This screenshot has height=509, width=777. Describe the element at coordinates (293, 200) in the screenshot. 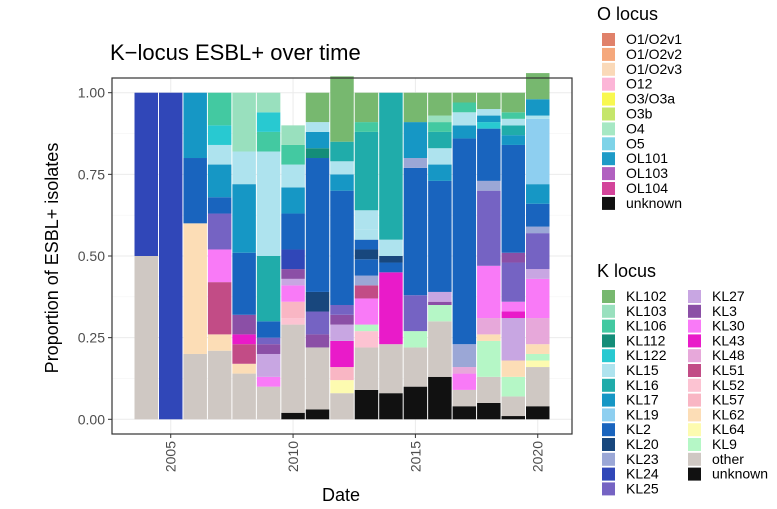

I see `bar-segment-2010-kl17` at that location.